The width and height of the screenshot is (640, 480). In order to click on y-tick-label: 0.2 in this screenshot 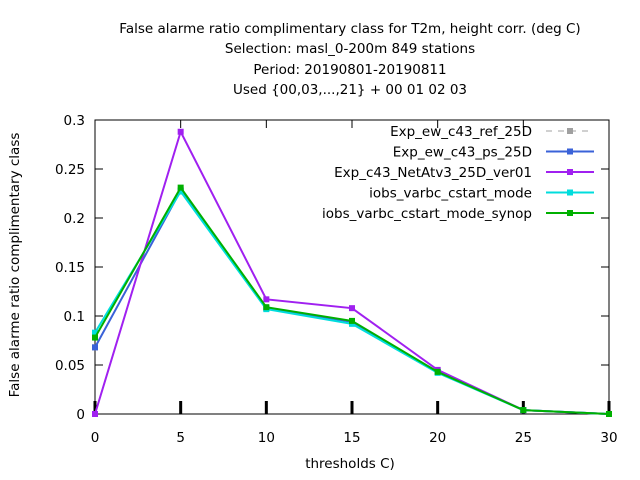, I will do `click(74, 219)`.